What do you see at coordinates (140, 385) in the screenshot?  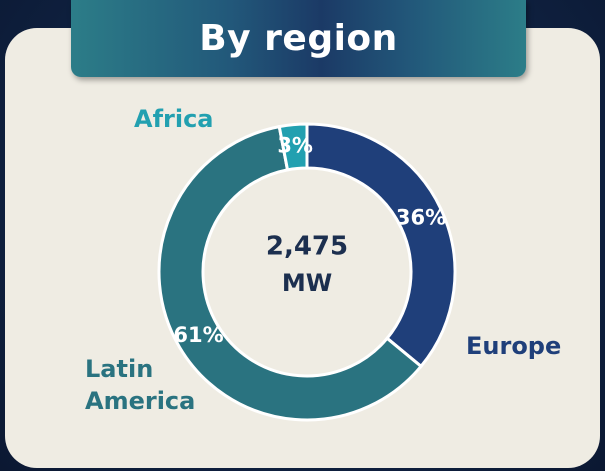 I see `category-label: Latin America` at bounding box center [140, 385].